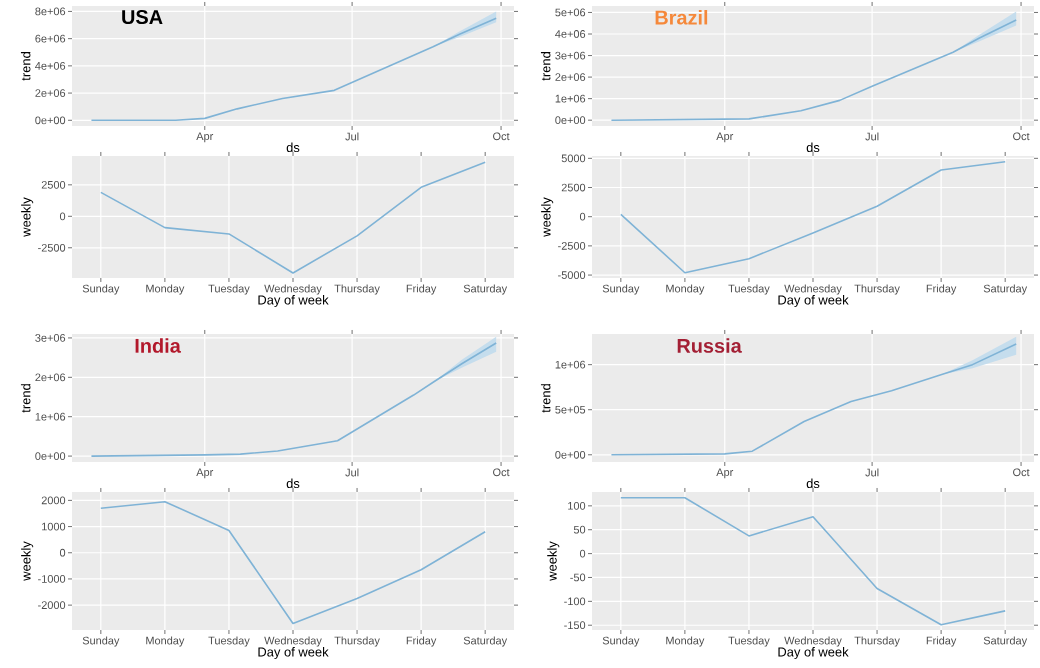  What do you see at coordinates (681, 17) in the screenshot?
I see `chart-title: Brazil` at bounding box center [681, 17].